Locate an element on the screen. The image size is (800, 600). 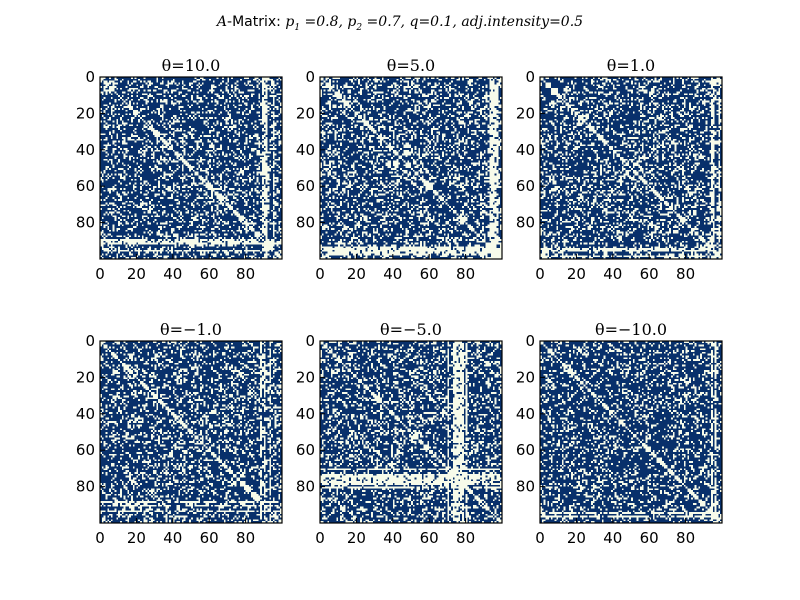
title-matrix-symbol: A is located at coordinates (221, 22).